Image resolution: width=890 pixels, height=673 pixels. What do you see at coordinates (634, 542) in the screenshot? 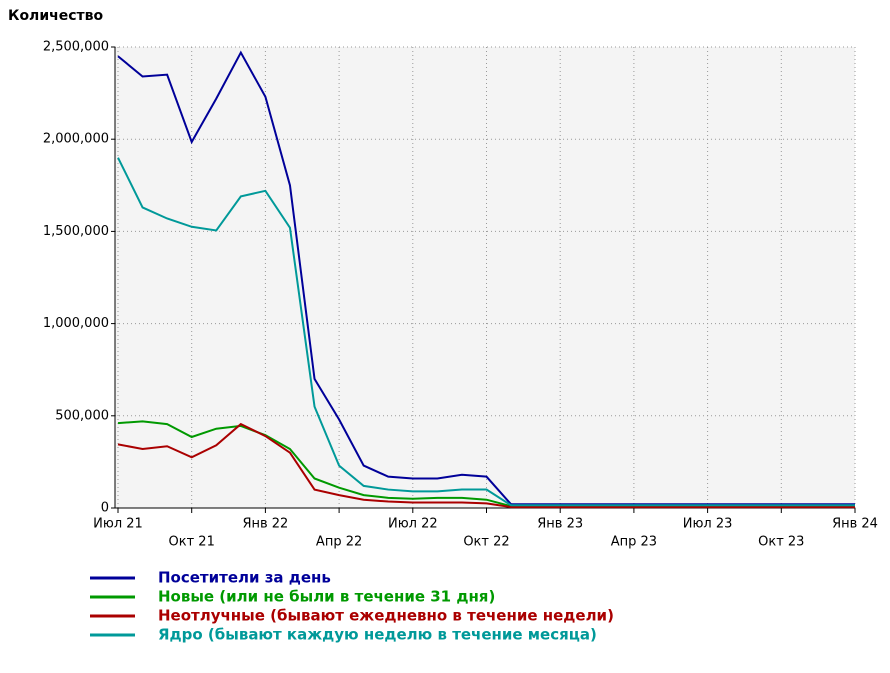
I see `x-tick-label: Апр 23` at bounding box center [634, 542].